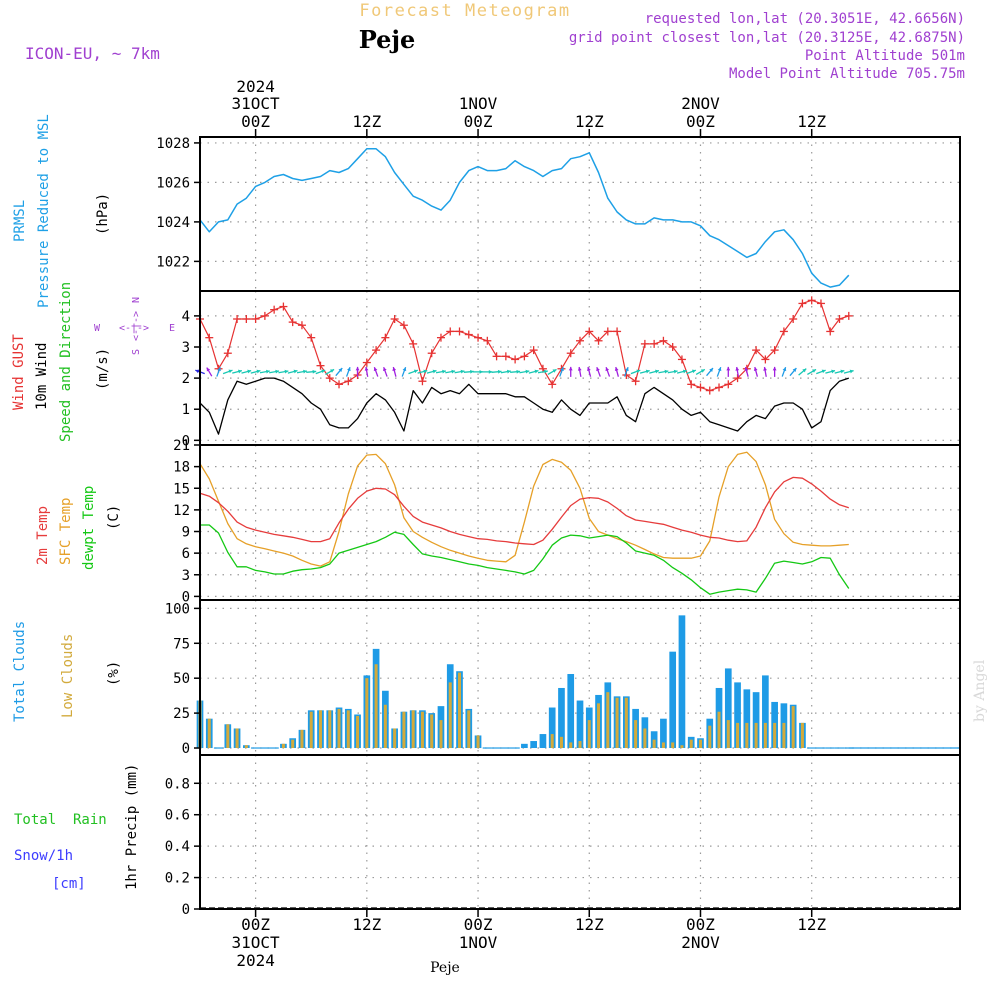  What do you see at coordinates (186, 533) in the screenshot?
I see `y-tick-label: 9` at bounding box center [186, 533].